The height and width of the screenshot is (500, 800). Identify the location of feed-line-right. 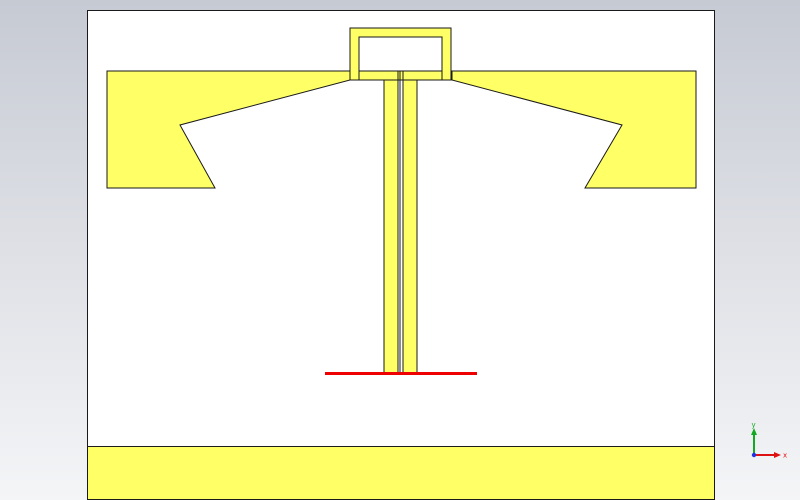
(410, 226).